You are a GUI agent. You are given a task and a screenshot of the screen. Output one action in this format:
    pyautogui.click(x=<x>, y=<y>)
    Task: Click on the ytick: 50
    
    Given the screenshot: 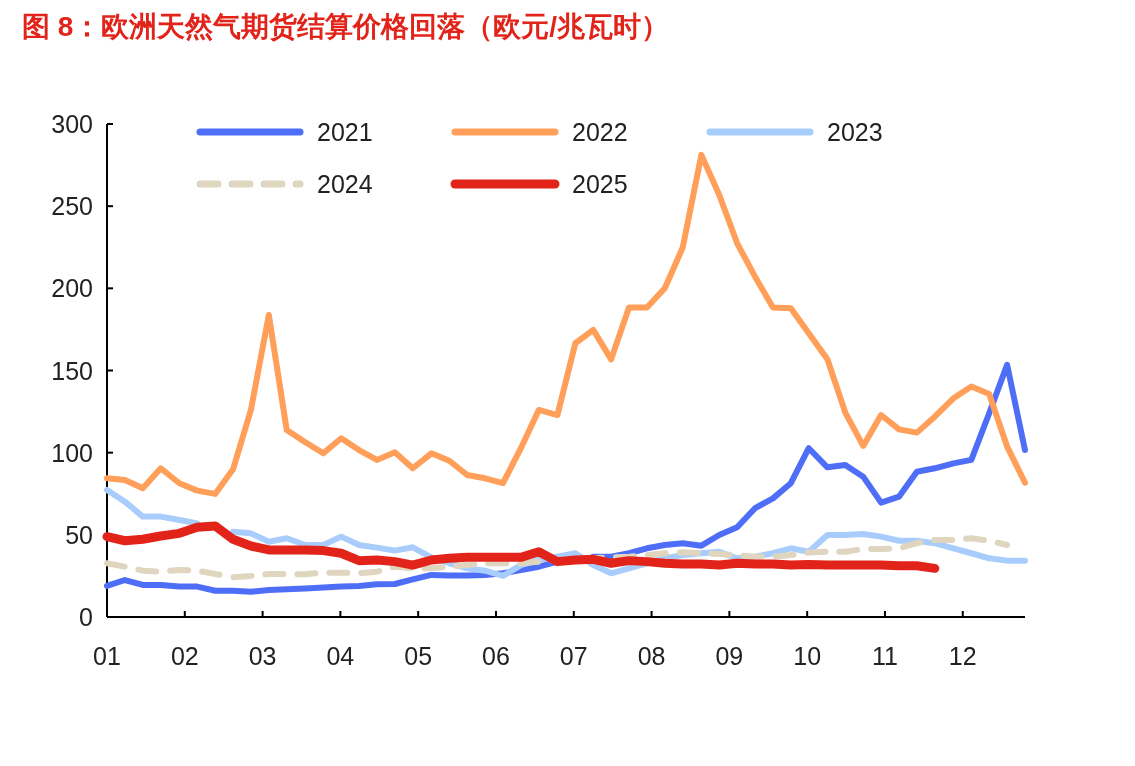 What is the action you would take?
    pyautogui.click(x=79, y=534)
    